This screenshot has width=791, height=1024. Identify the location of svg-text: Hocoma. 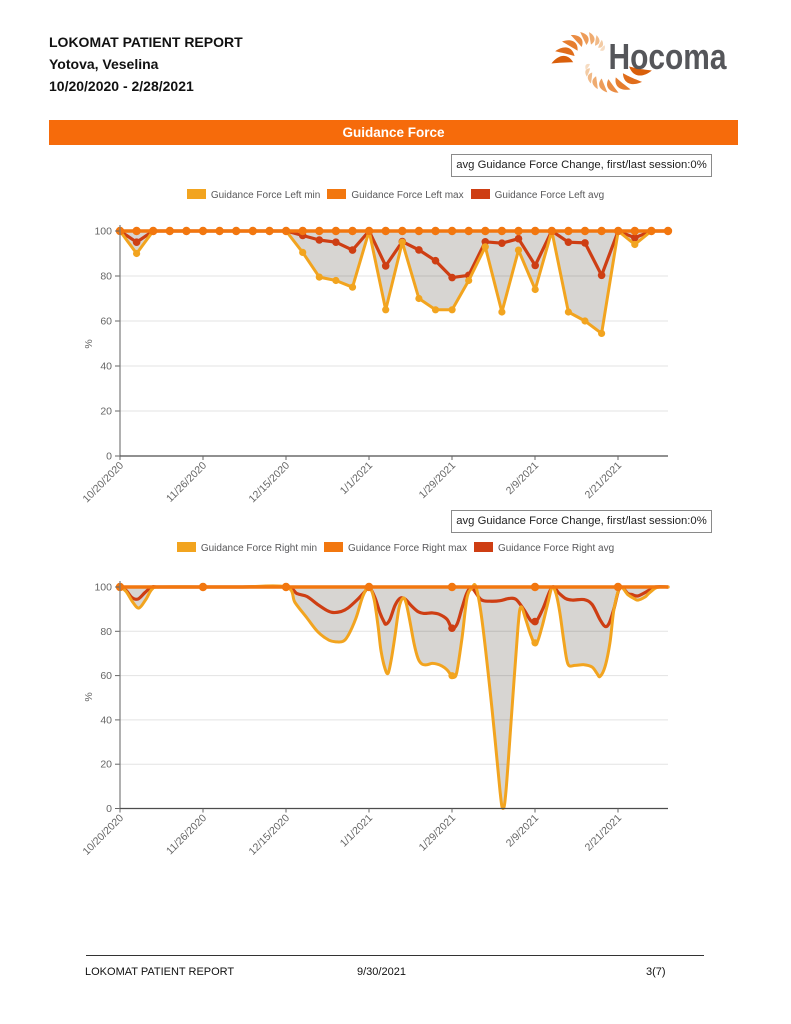
(668, 56).